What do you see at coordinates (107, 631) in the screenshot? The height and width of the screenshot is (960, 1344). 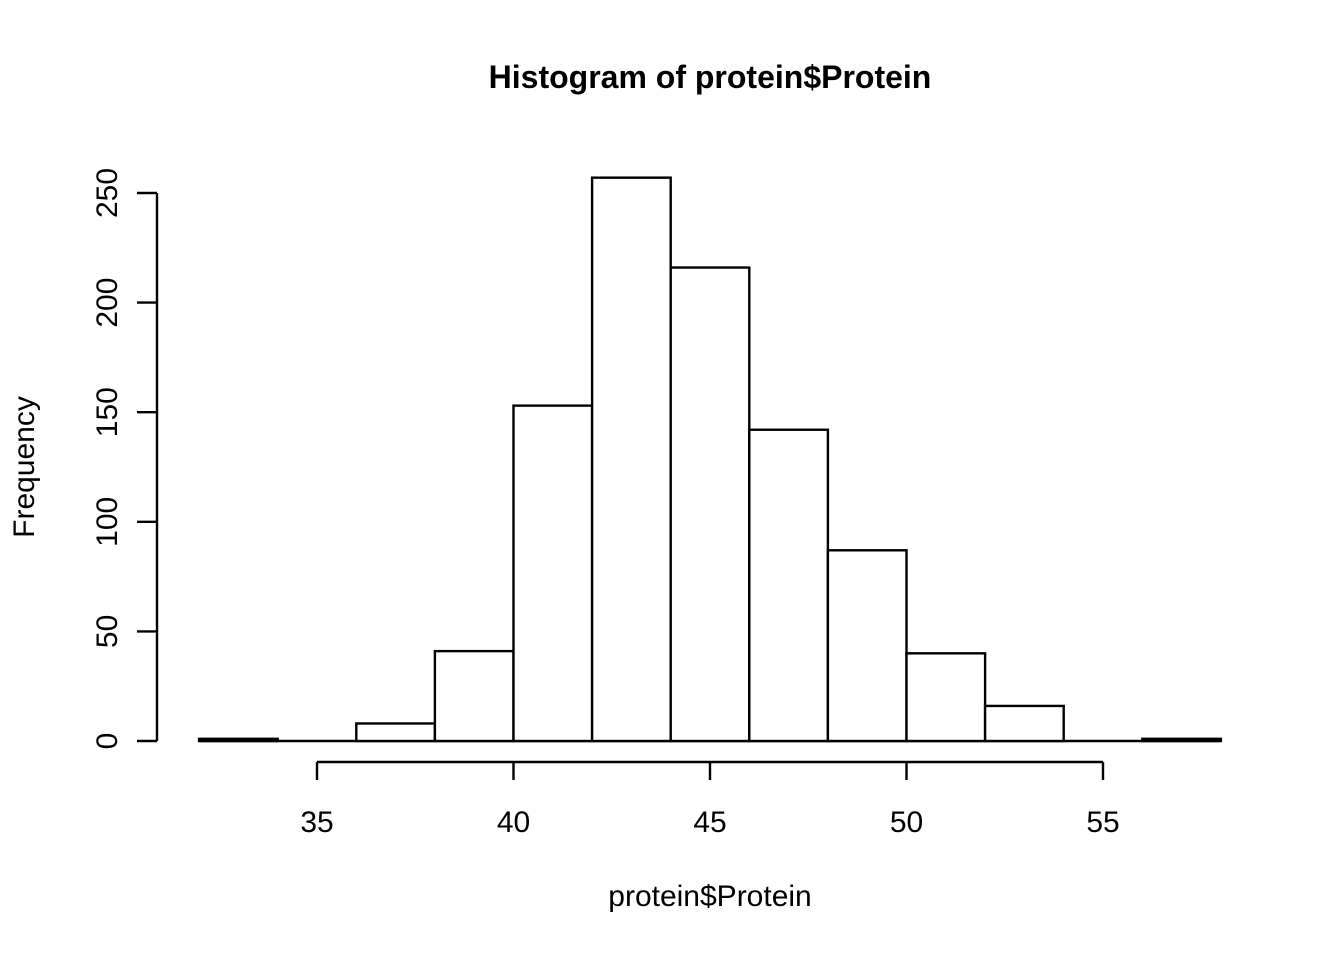 I see `y-tick-label: 50` at bounding box center [107, 631].